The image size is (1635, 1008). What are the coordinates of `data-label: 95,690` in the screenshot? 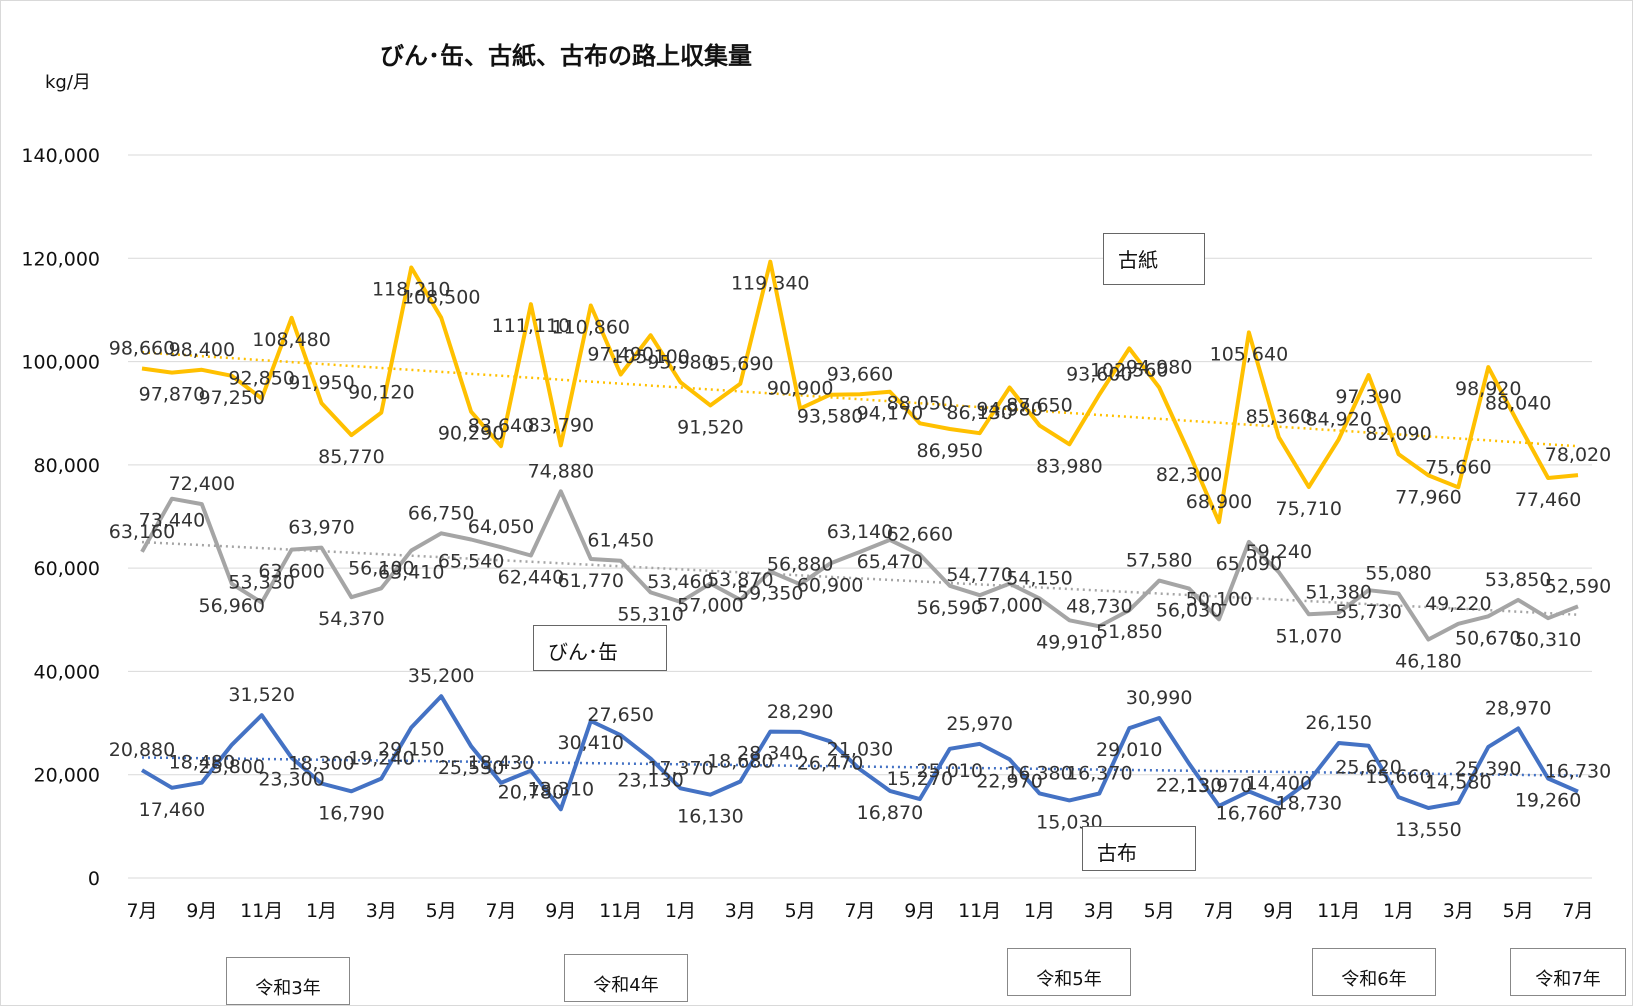 It's located at (740, 364).